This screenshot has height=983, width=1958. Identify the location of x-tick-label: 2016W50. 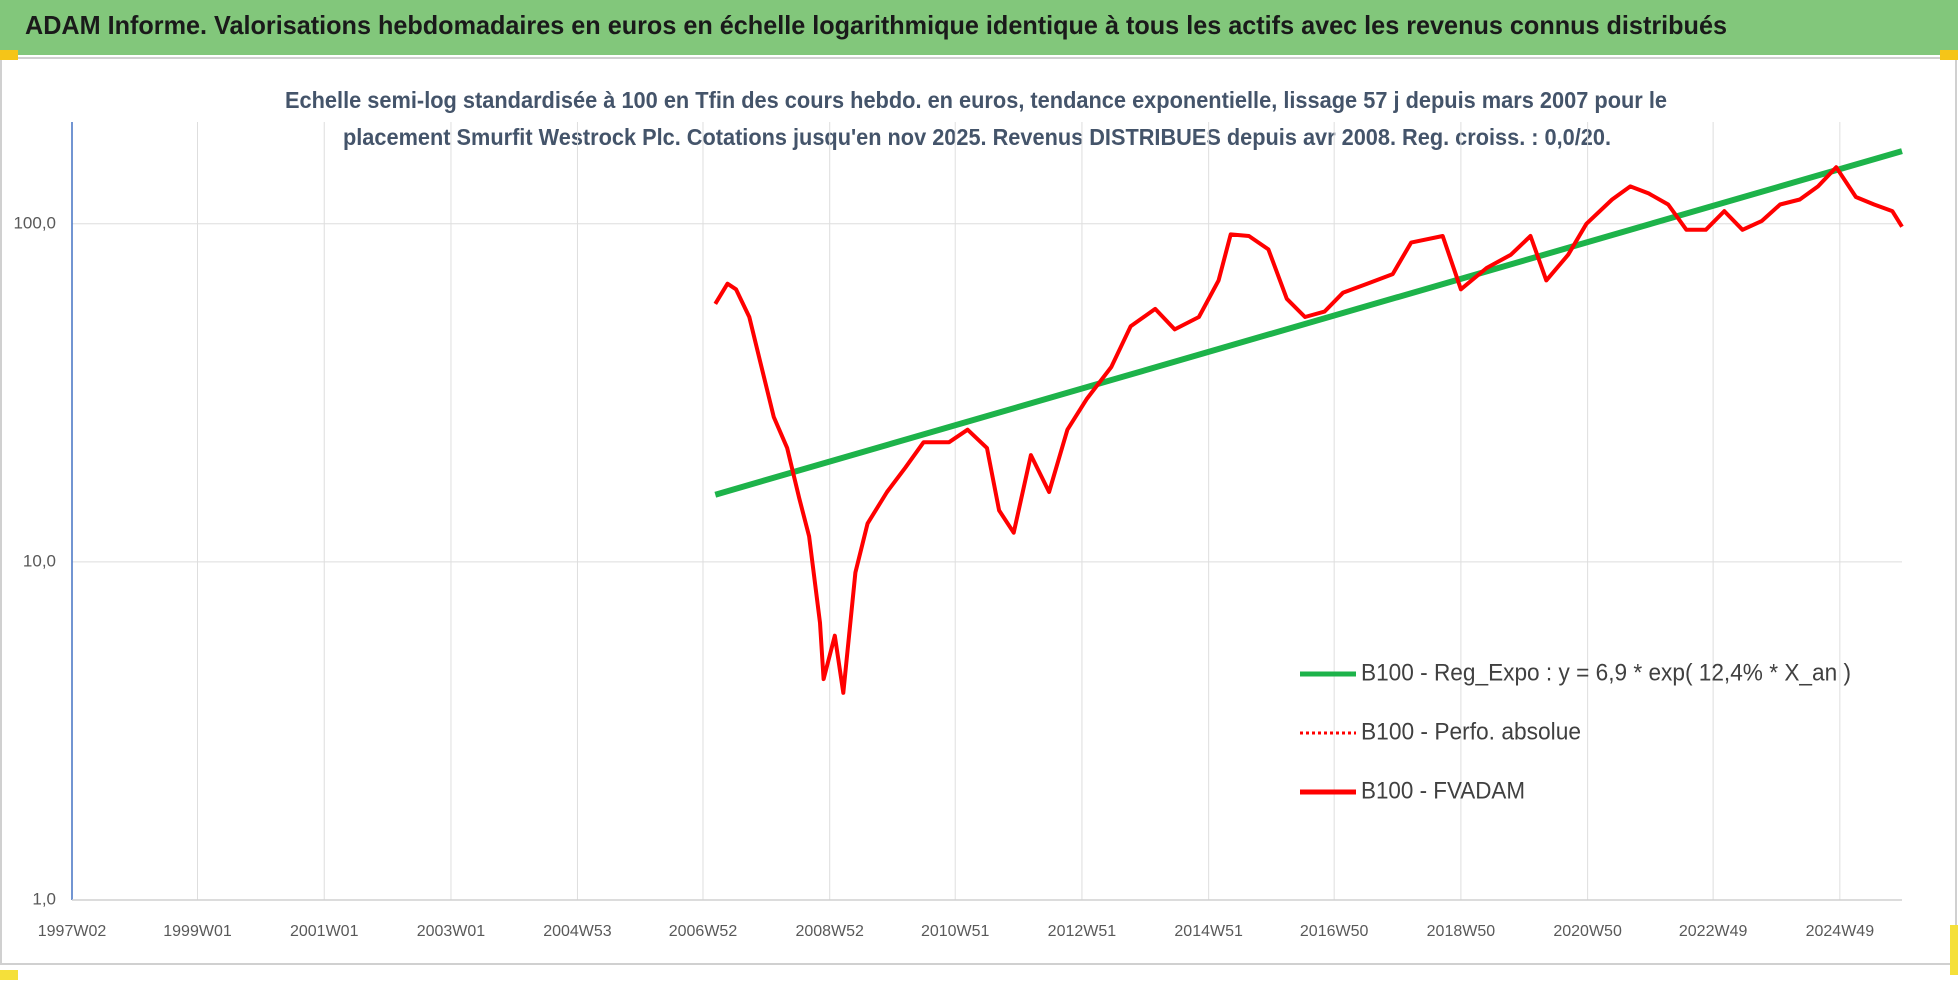
(1334, 931).